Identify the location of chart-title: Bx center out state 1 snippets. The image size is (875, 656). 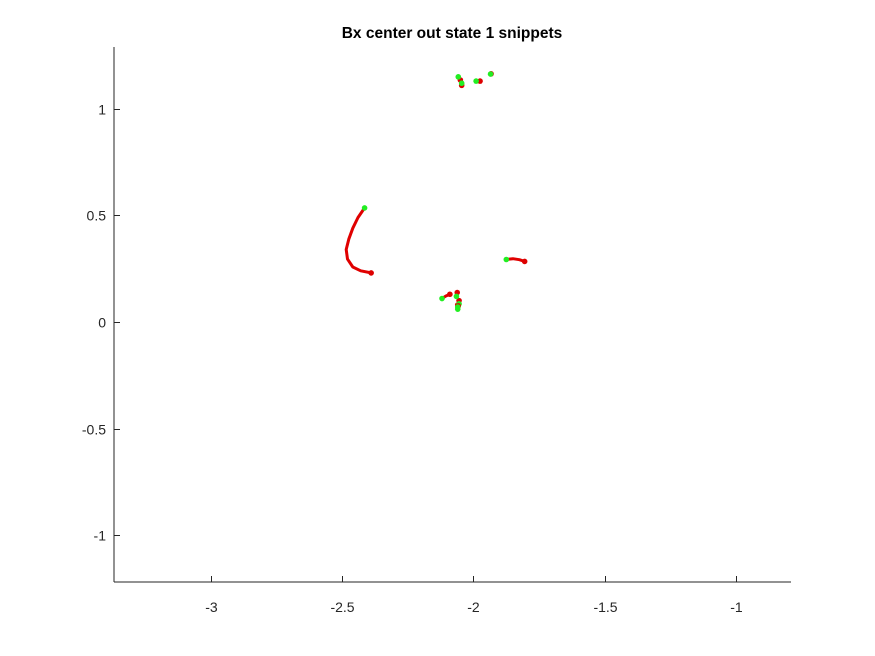
(452, 33).